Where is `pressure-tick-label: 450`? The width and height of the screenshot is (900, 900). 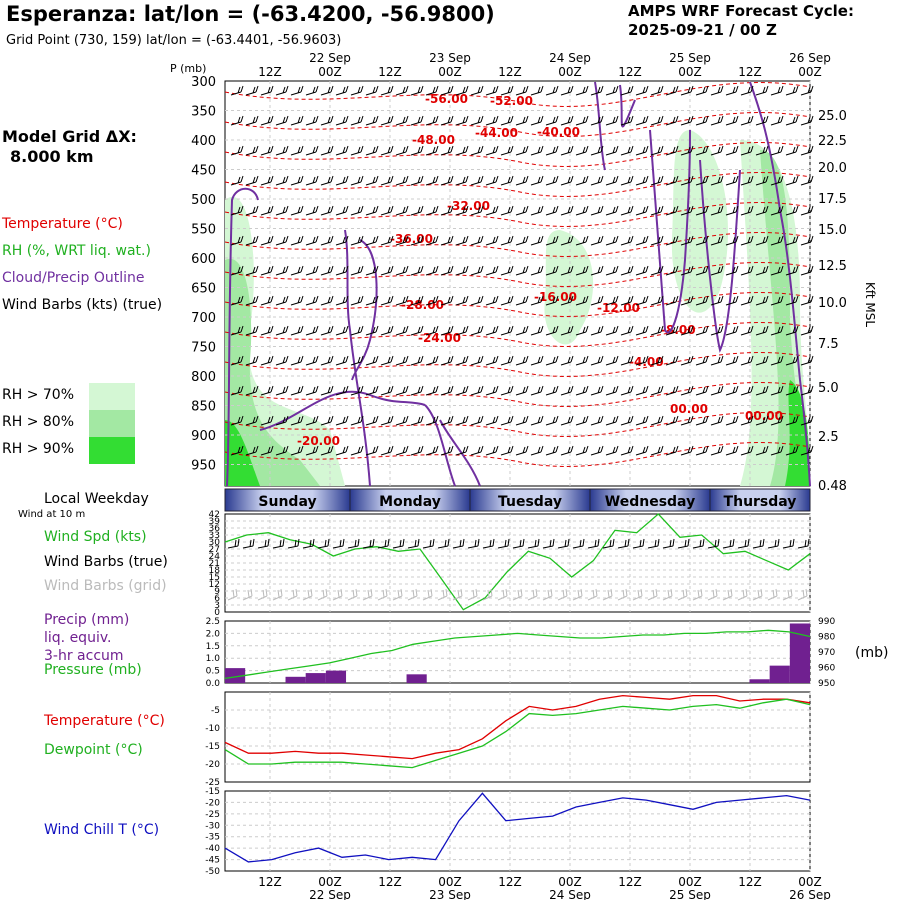
pressure-tick-label: 450 is located at coordinates (203, 171).